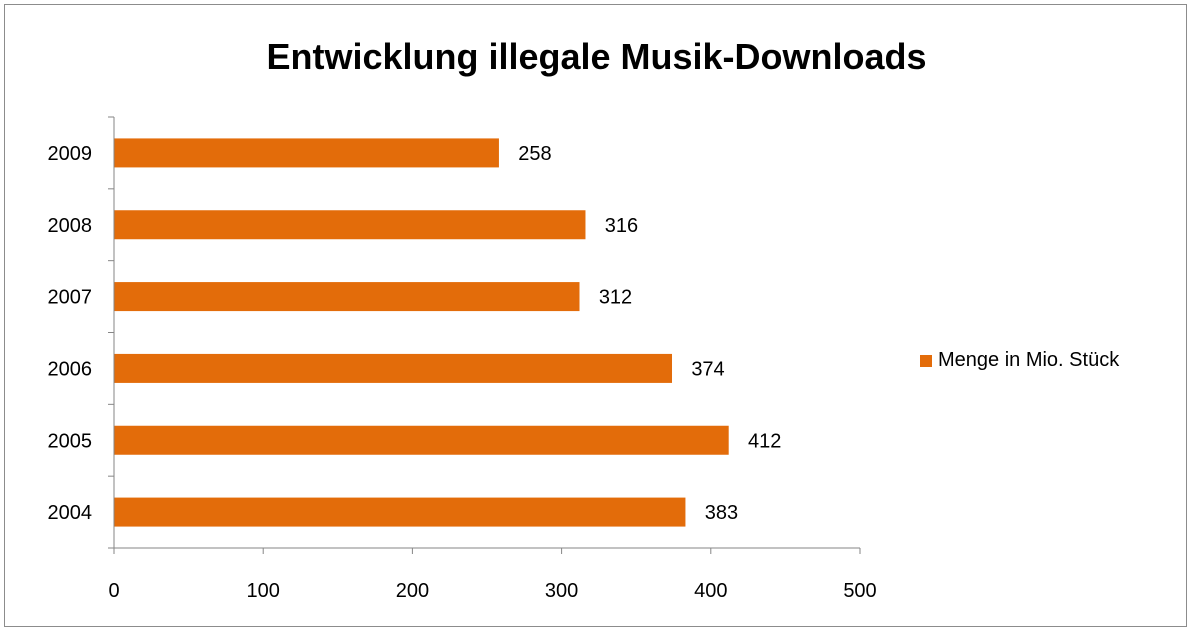 The width and height of the screenshot is (1193, 633). Describe the element at coordinates (113, 591) in the screenshot. I see `x-tick-label-0: 0` at that location.